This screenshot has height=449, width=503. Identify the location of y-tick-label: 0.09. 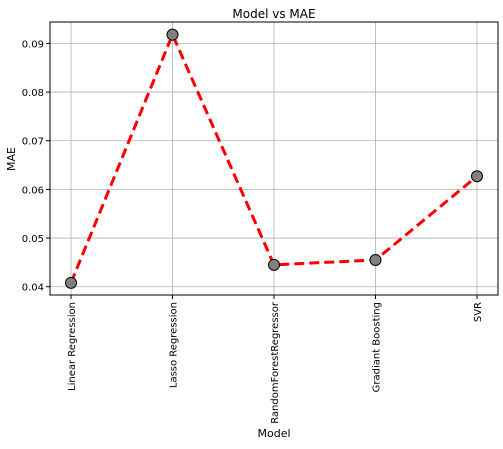
(33, 44).